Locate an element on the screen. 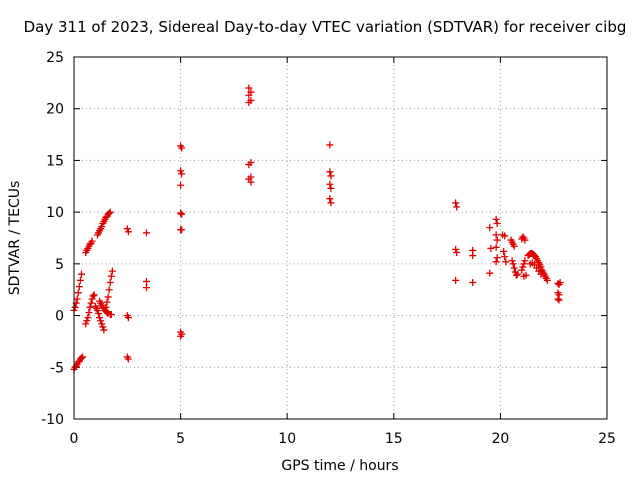 The height and width of the screenshot is (480, 640). x-tick-label: 25 is located at coordinates (607, 439).